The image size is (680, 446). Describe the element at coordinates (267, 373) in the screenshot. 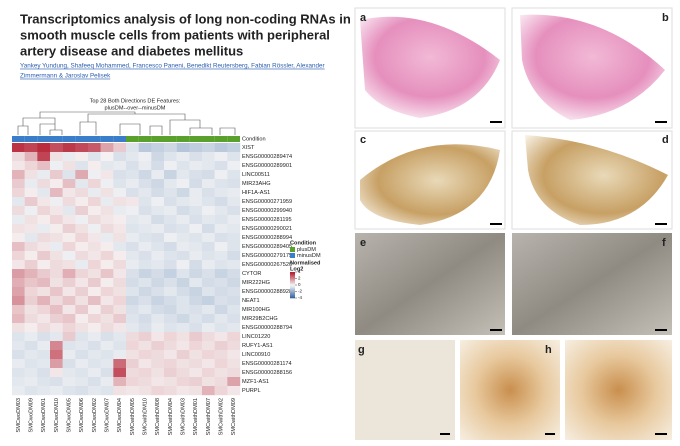

I see `row-label: ENSG00000288156` at that location.